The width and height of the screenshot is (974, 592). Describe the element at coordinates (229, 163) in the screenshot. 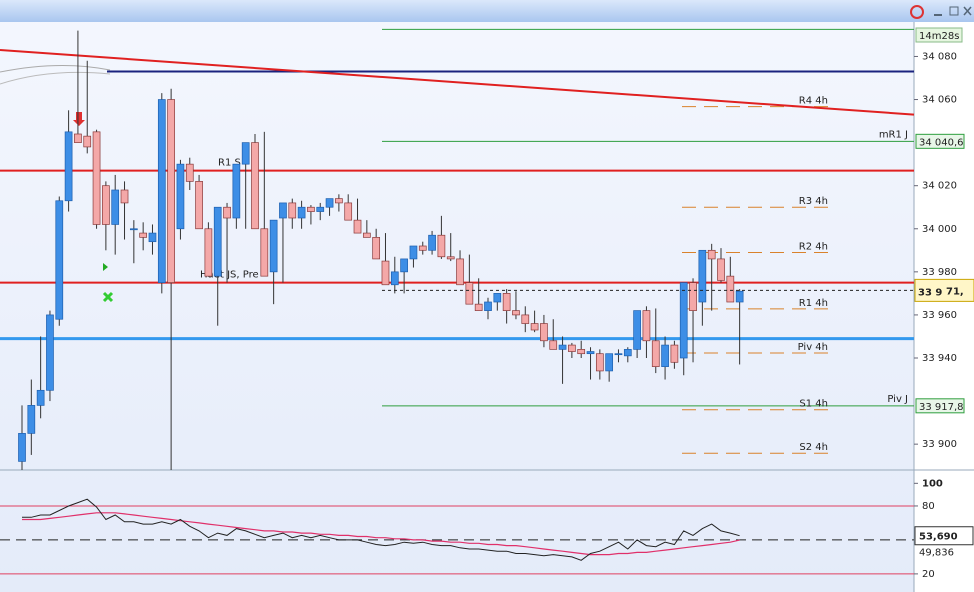

I see `level-label: R1 S` at that location.